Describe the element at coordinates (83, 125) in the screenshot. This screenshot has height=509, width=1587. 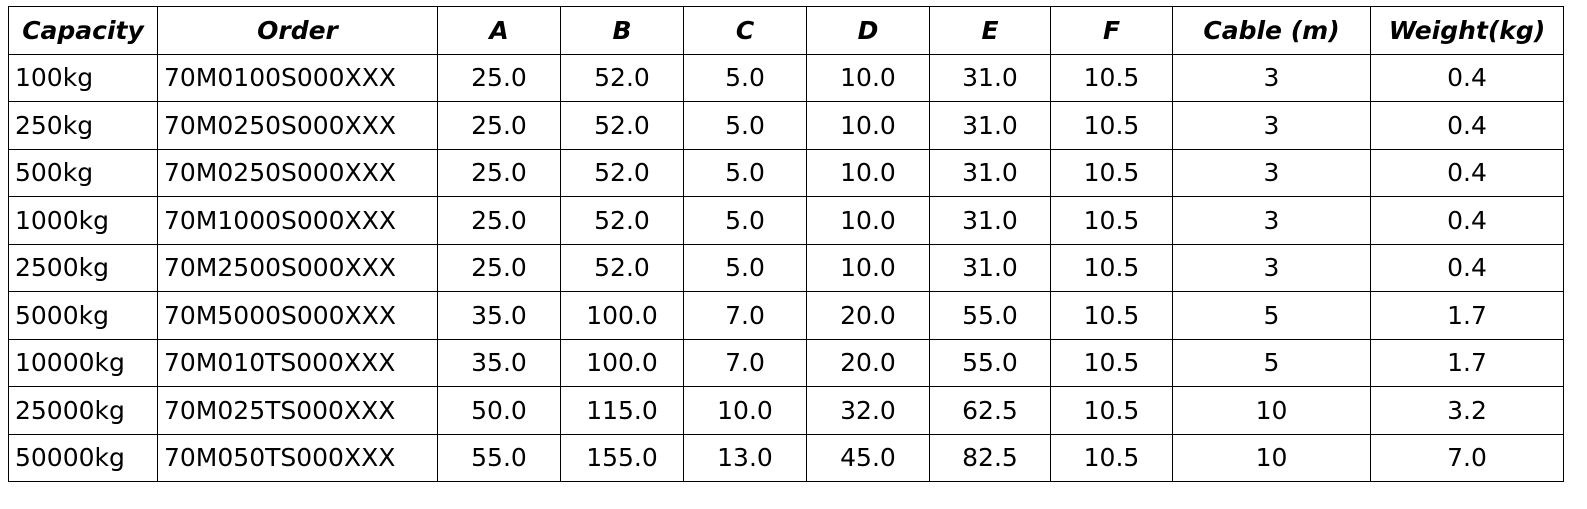
I see `table-cell: 250kg` at that location.